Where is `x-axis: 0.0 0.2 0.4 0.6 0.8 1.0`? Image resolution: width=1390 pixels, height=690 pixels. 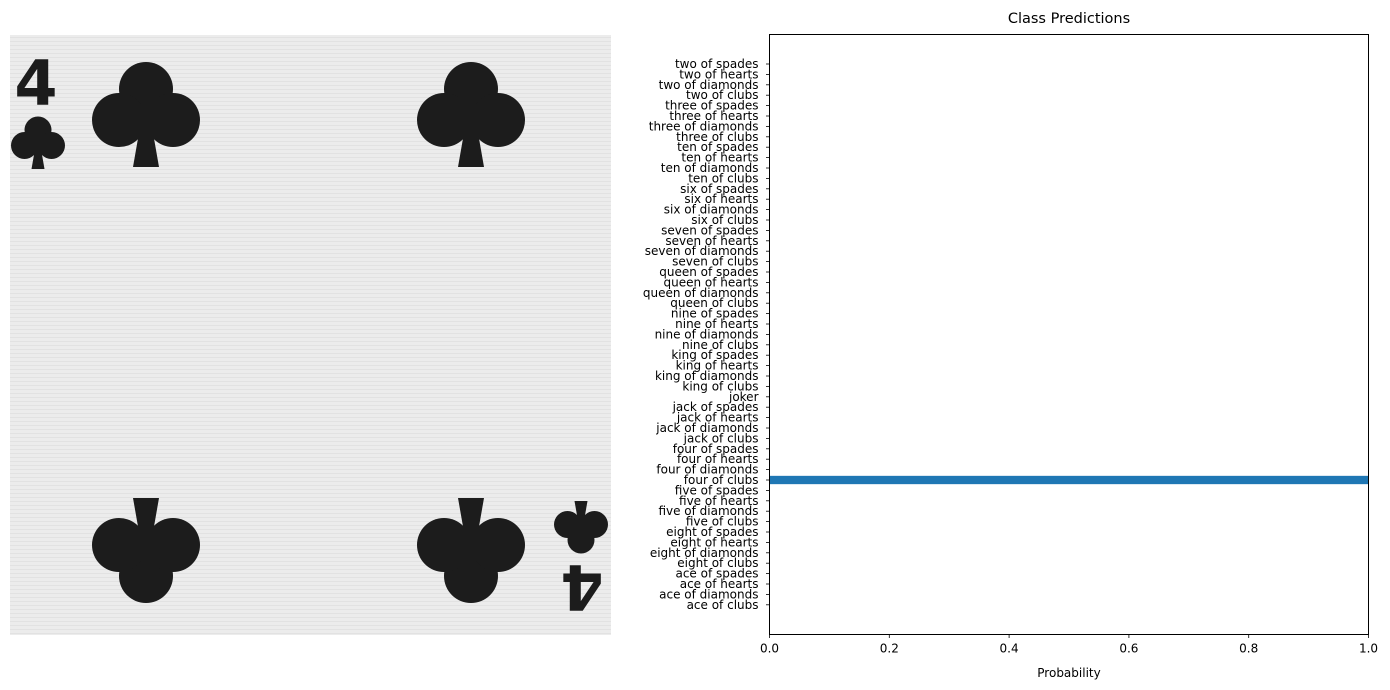 x-axis: 0.0 0.2 0.4 0.6 0.8 1.0 is located at coordinates (1069, 645).